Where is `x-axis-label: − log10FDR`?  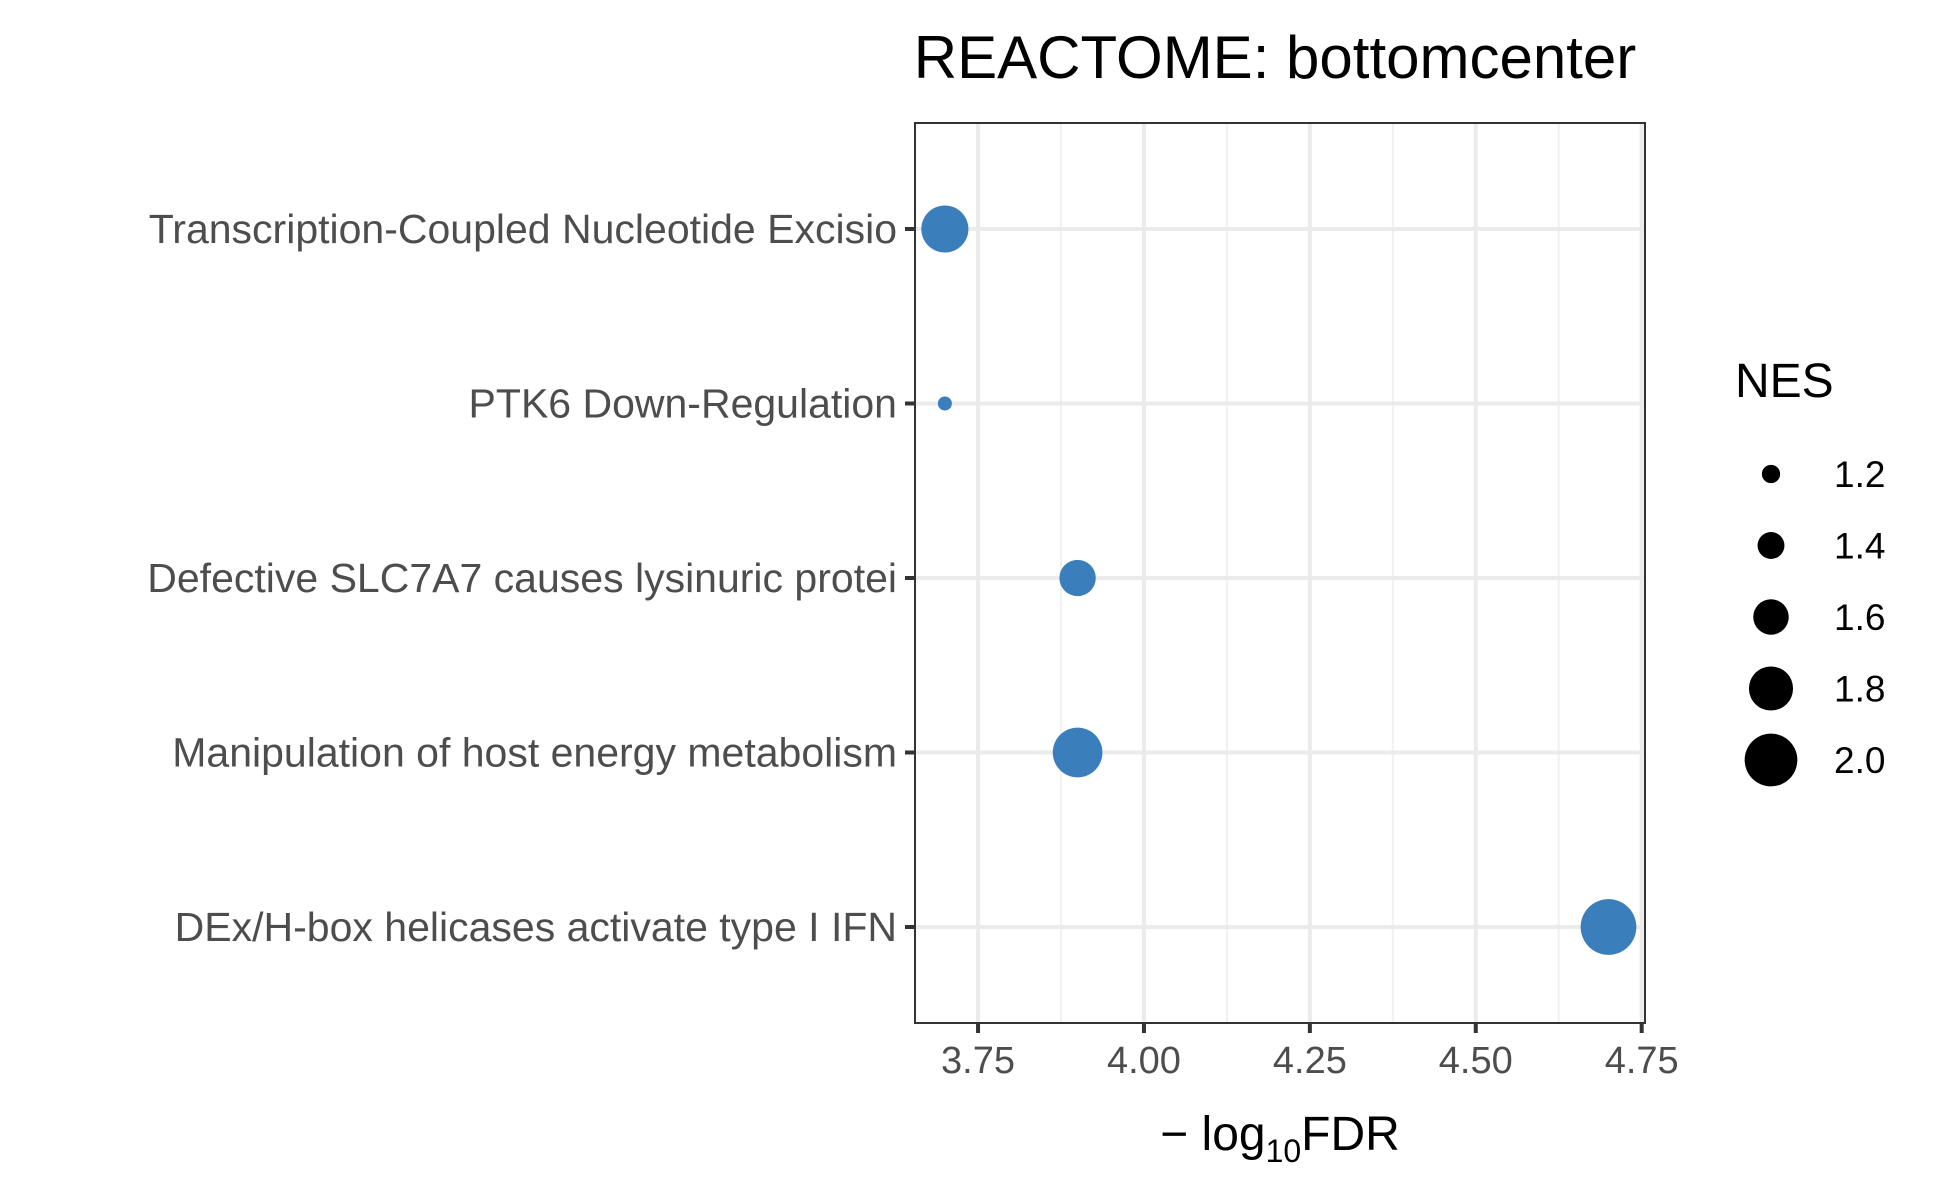 x-axis-label: − log10FDR is located at coordinates (1280, 1138).